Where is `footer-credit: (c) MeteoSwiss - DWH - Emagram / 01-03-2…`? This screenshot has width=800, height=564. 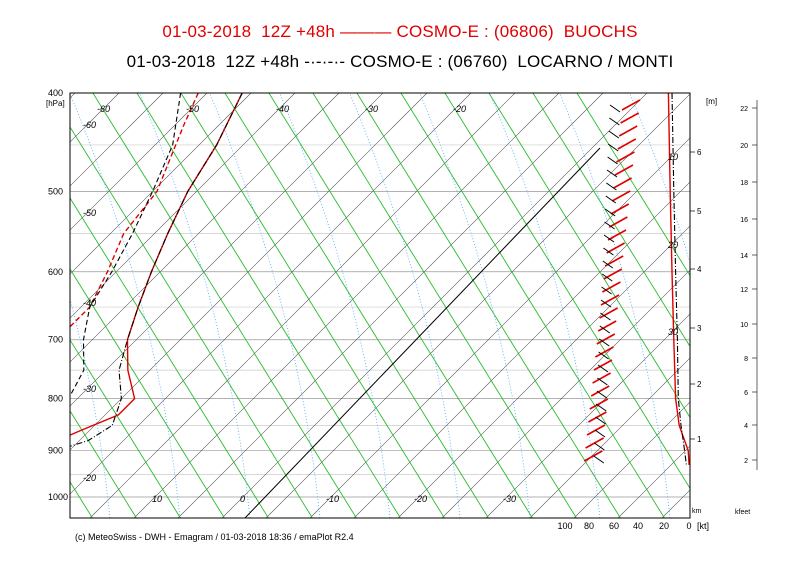 footer-credit: (c) MeteoSwiss - DWH - Emagram / 01-03-2… is located at coordinates (214, 537).